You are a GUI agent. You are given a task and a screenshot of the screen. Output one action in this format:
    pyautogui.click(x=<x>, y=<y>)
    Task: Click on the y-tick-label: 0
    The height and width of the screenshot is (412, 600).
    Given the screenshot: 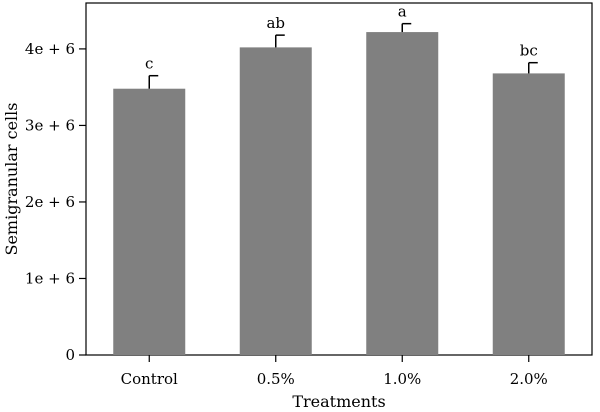 What is the action you would take?
    pyautogui.click(x=70, y=355)
    